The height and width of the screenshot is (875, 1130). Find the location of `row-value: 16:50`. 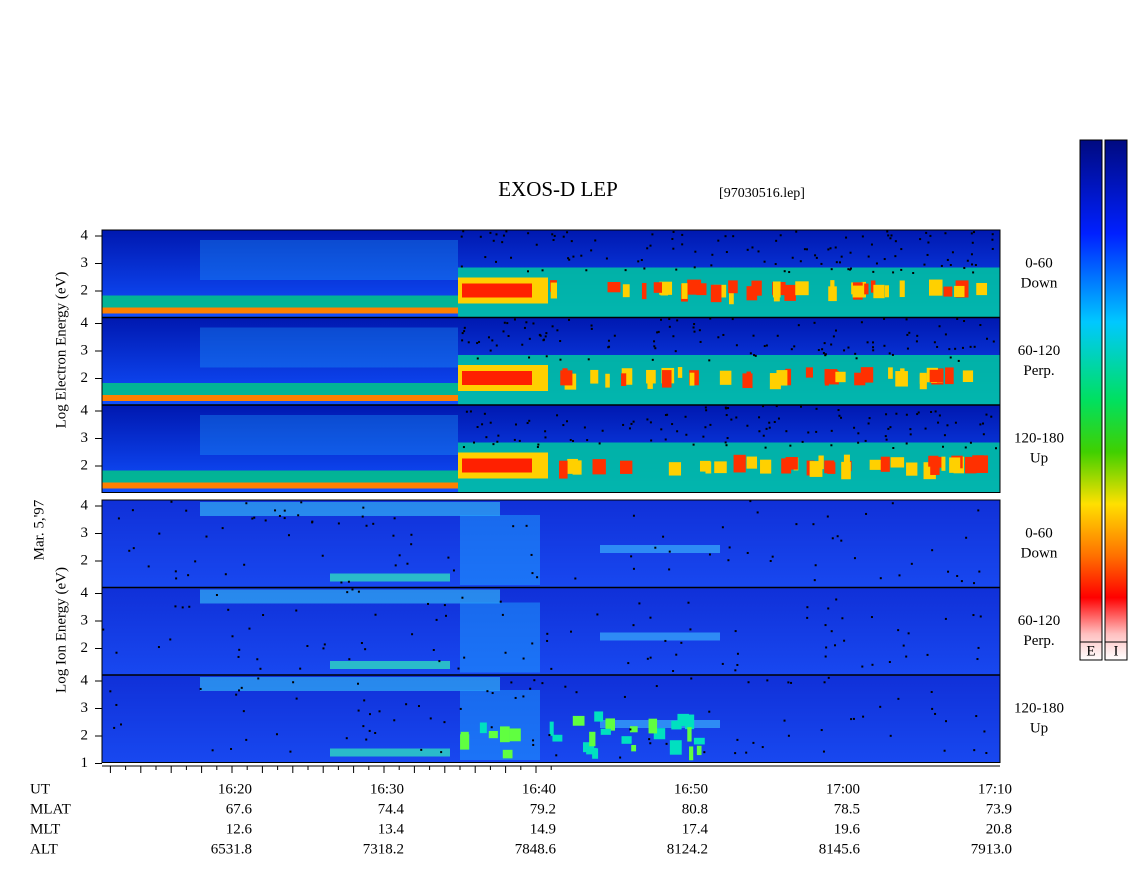

row-value: 16:50 is located at coordinates (691, 789).